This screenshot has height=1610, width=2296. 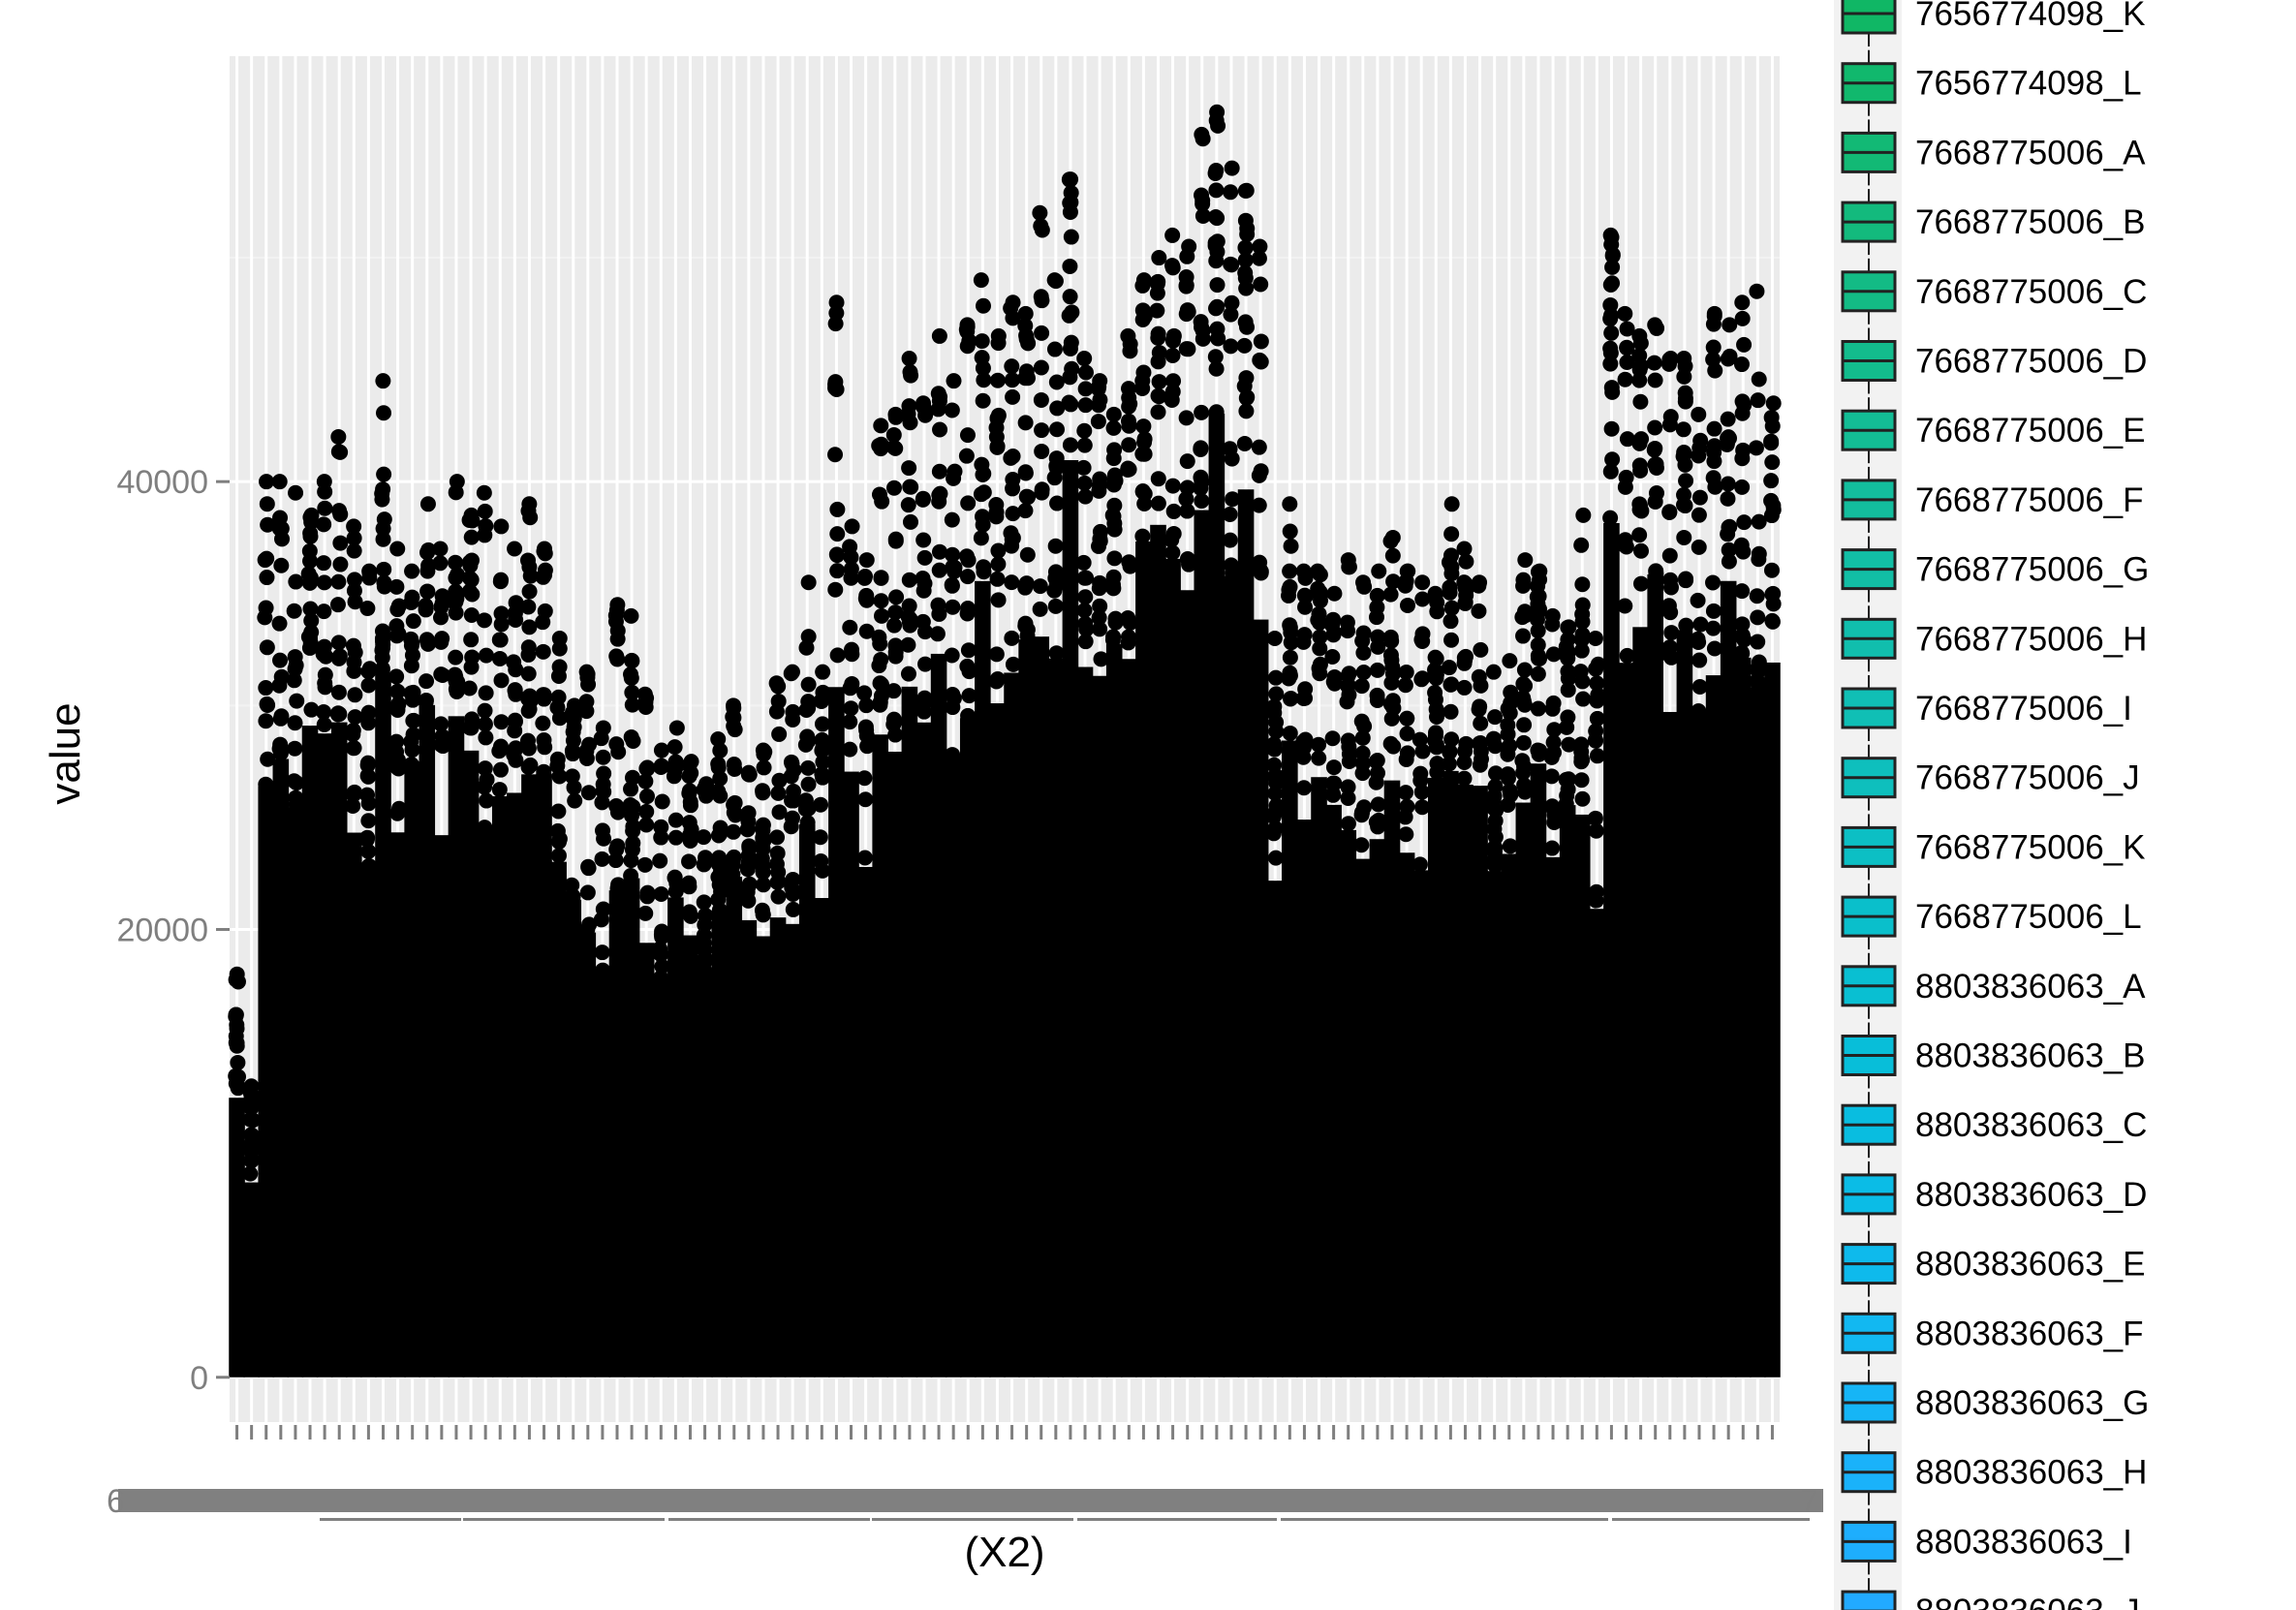 What do you see at coordinates (2028, 917) in the screenshot?
I see `legend-label: 7668775006_L` at bounding box center [2028, 917].